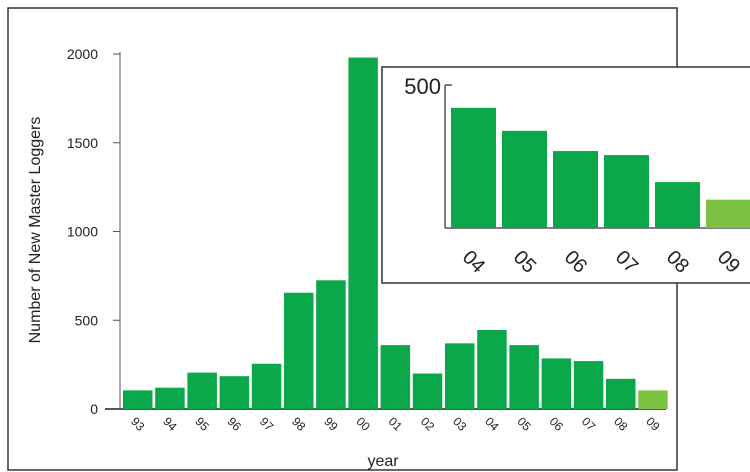 This screenshot has height=472, width=750. Describe the element at coordinates (82, 54) in the screenshot. I see `y-tick-label-2000: 2000` at that location.